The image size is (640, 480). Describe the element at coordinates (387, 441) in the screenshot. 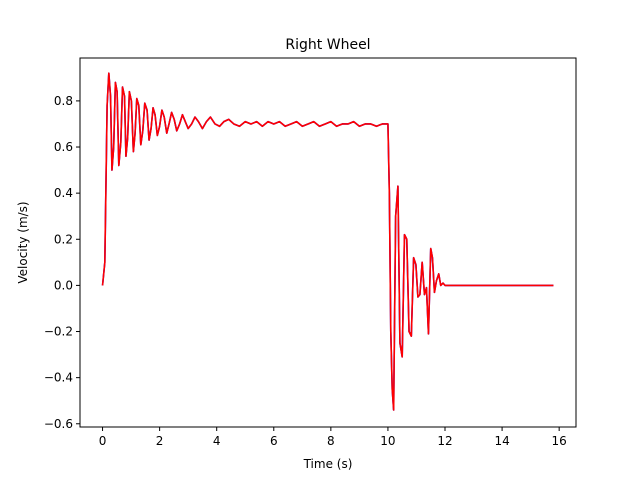

I see `x-tick-label: 10` at that location.